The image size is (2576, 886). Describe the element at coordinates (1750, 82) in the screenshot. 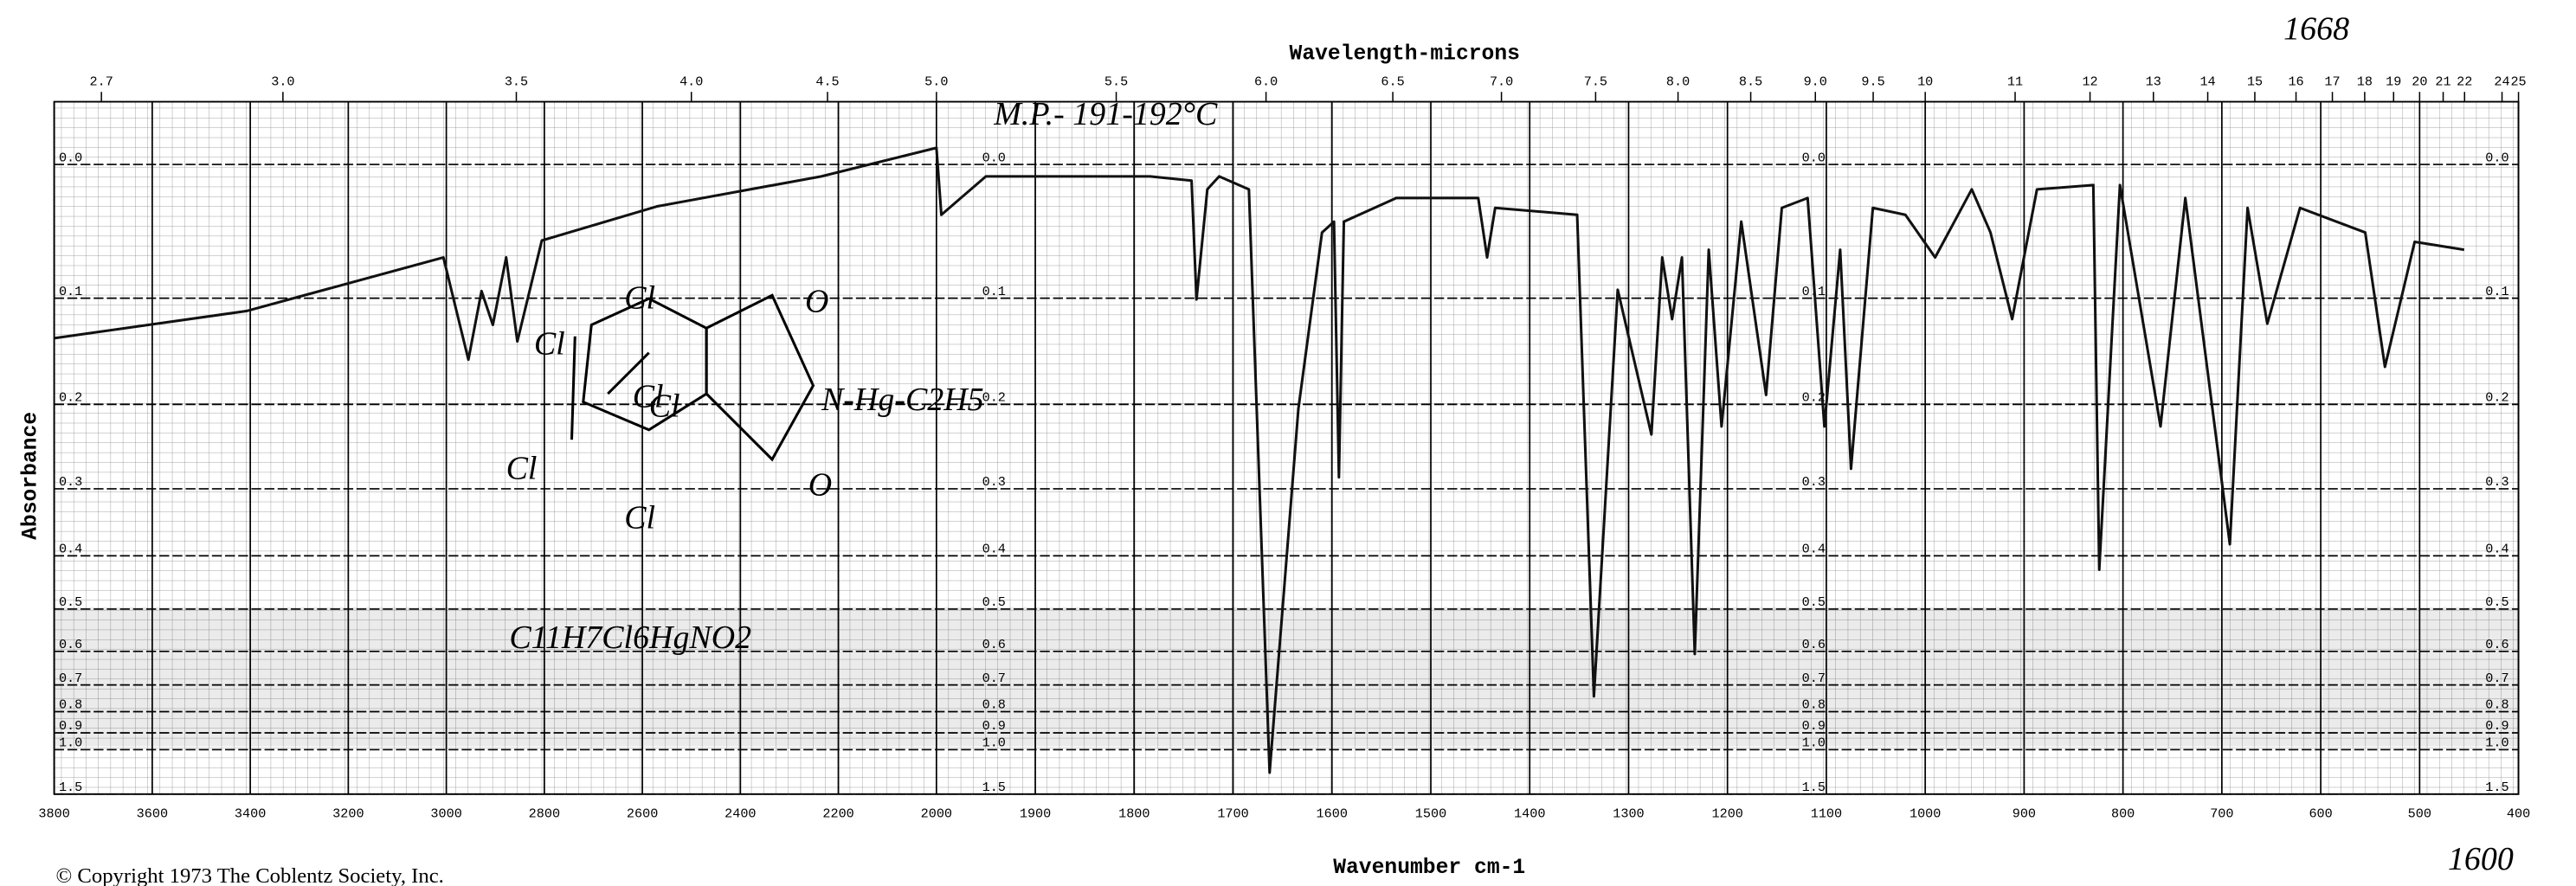

I see `x2-tick-label: 8.5` at that location.